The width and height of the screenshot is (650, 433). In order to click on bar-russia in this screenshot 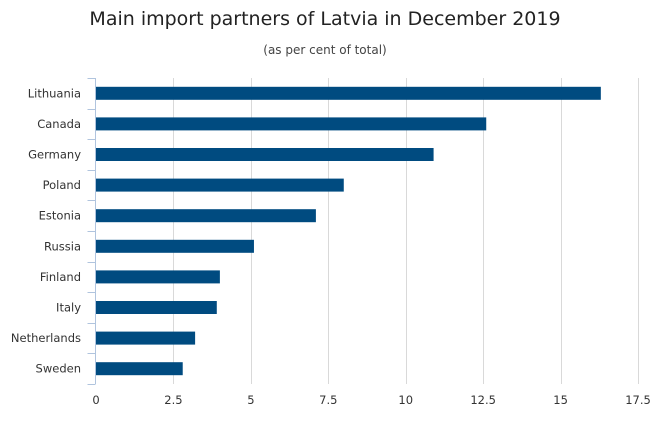, I will do `click(175, 246)`.